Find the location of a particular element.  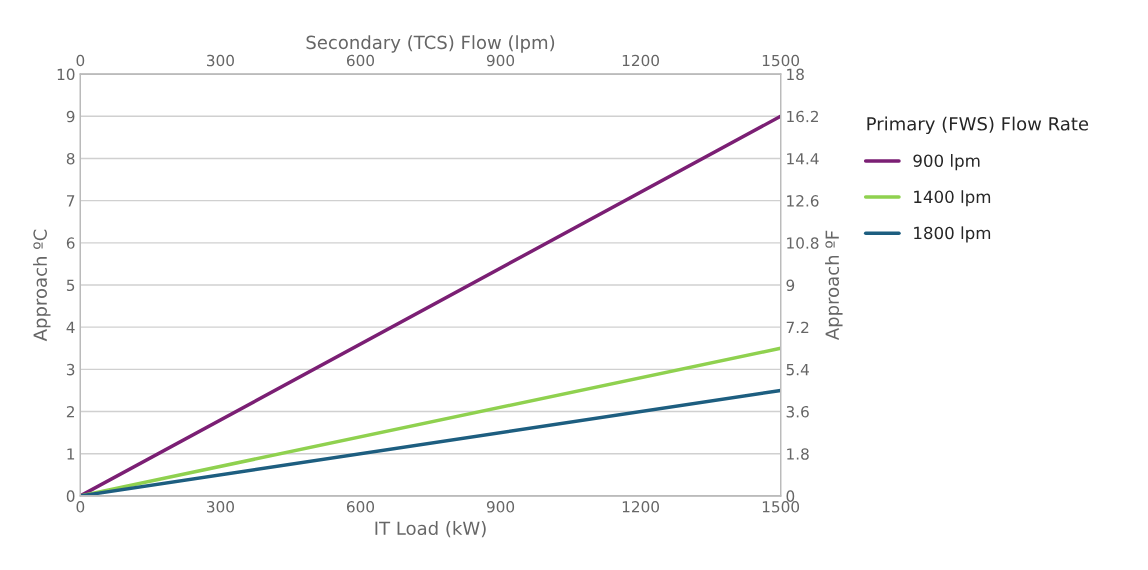

y-tick-label: 1 is located at coordinates (71, 454).